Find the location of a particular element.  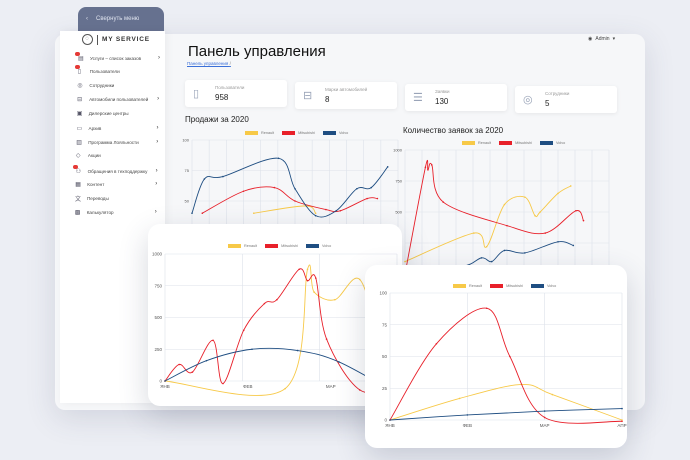

collapse-menu-button: ‹ Свернуть меню is located at coordinates (121, 19).